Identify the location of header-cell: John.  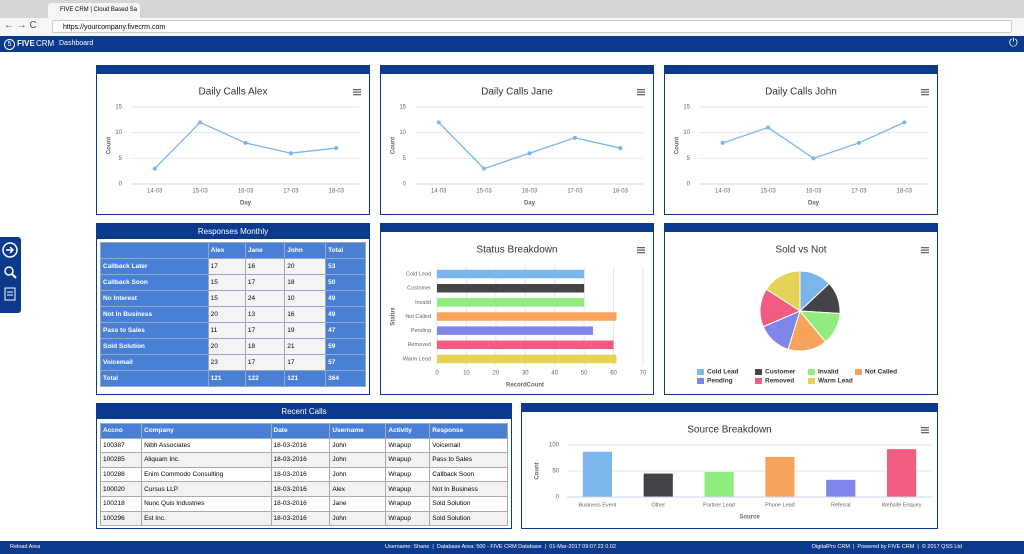
(305, 250).